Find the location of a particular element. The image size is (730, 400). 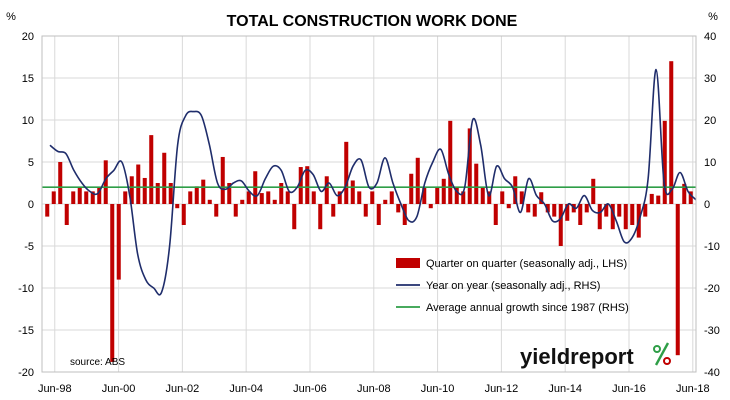

right-axis: 40 30 20 10 0 -10 -20 -30 -40 is located at coordinates (712, 205).